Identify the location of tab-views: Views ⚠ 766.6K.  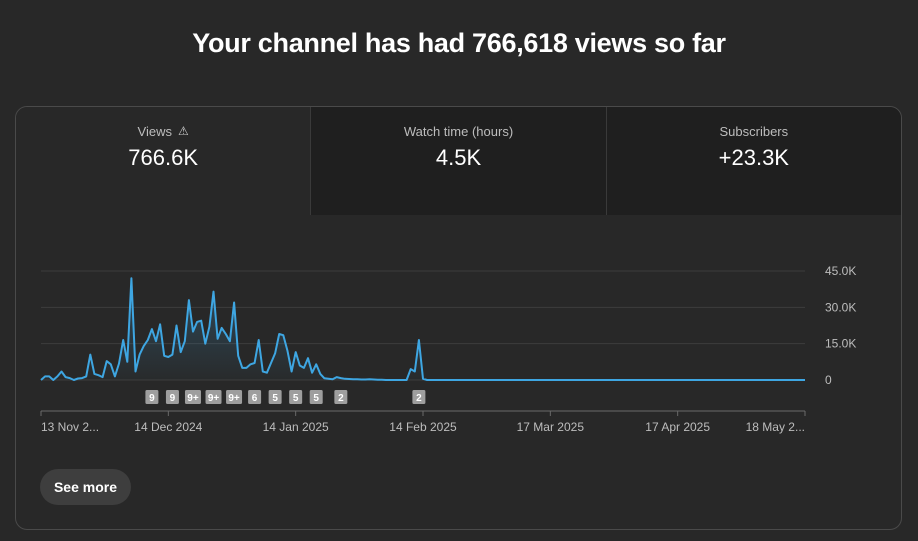
(163, 161).